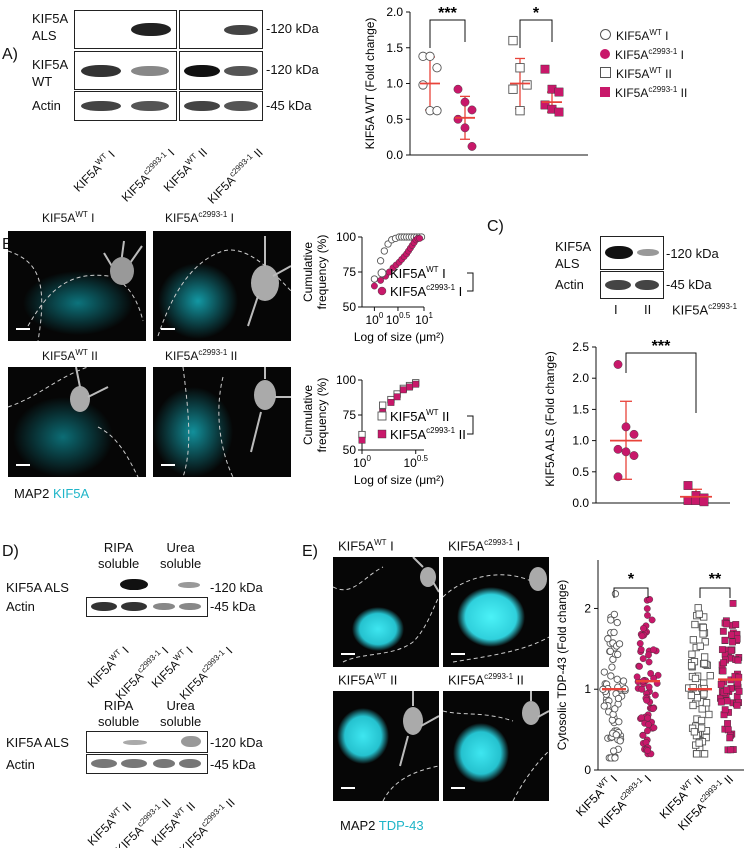 The height and width of the screenshot is (848, 747). I want to click on e-title: KIF5AWT II, so click(368, 680).